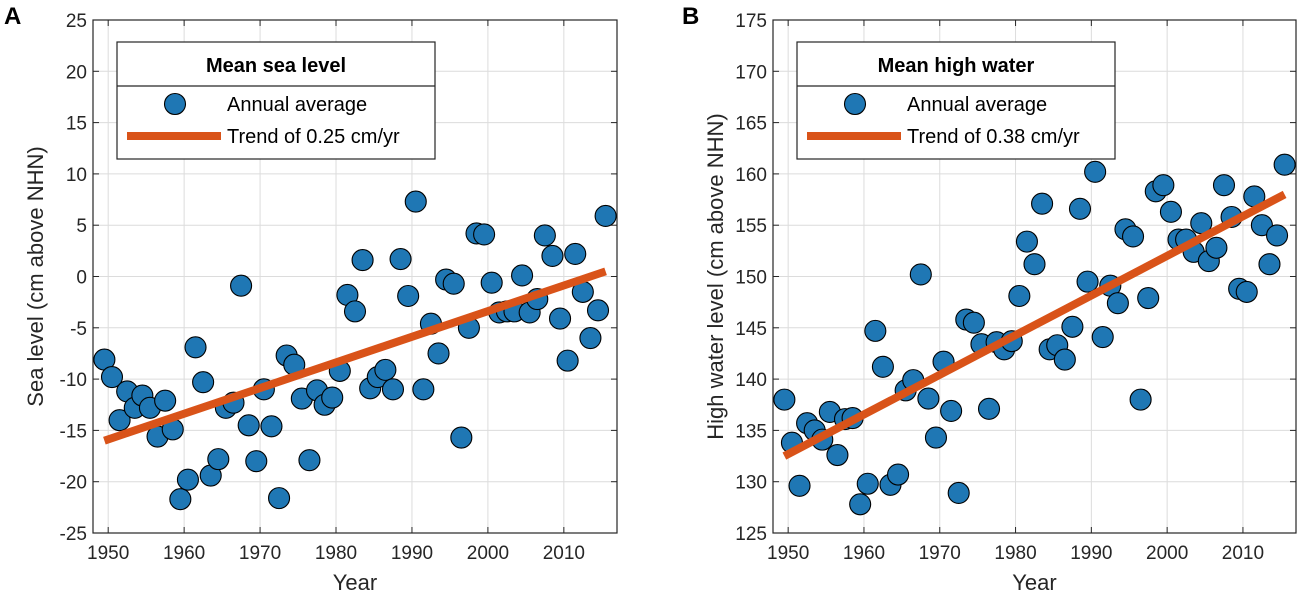  Describe the element at coordinates (751, 431) in the screenshot. I see `y-tick-label: 135` at that location.